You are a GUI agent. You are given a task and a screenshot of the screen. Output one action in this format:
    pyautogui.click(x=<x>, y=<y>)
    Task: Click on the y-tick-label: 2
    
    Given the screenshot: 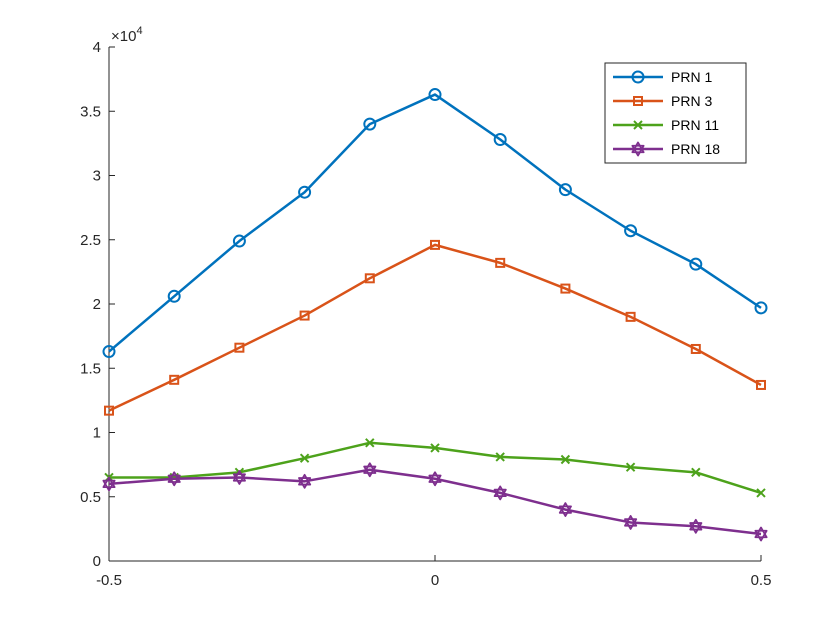 What is the action you would take?
    pyautogui.click(x=97, y=304)
    